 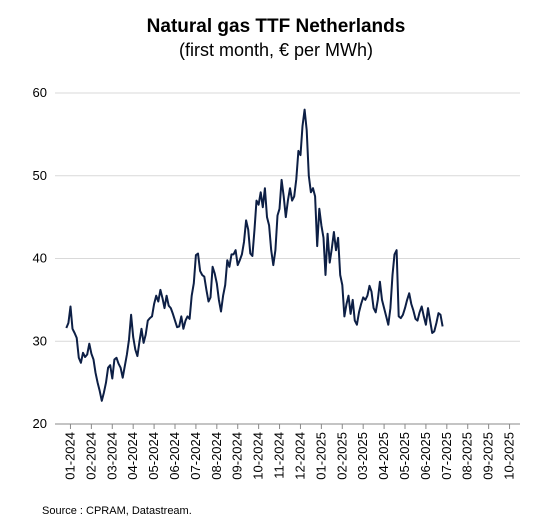 What do you see at coordinates (174, 456) in the screenshot?
I see `x-tick-label: 06-2024` at bounding box center [174, 456].